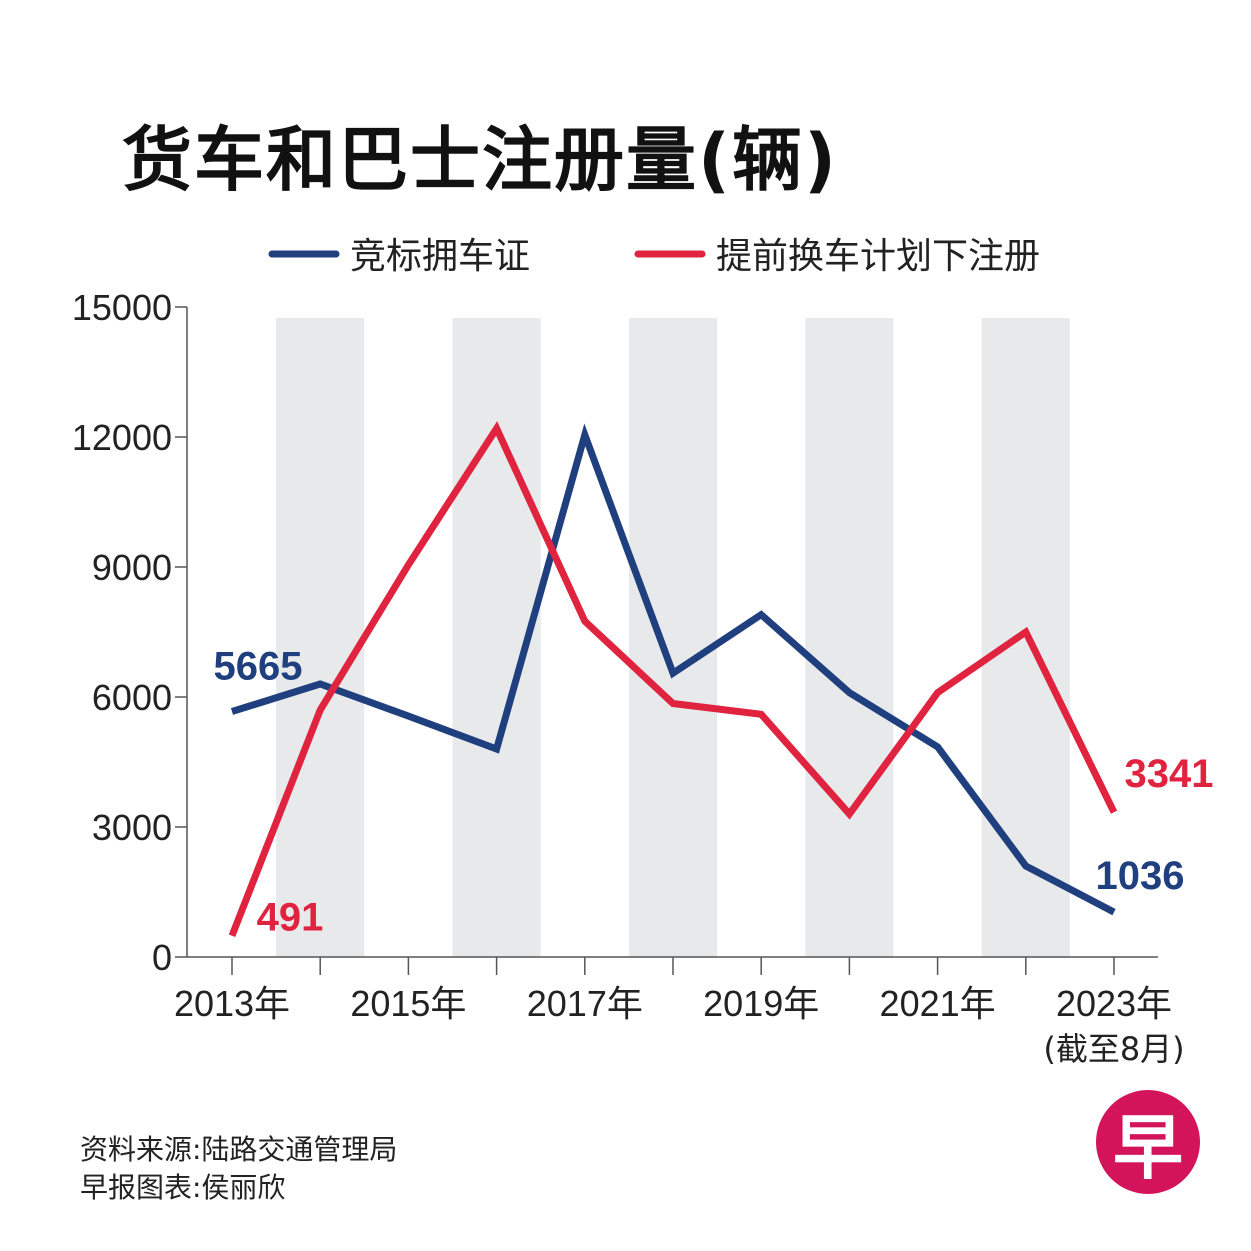 The image size is (1251, 1251). I want to click on legend-label: 提前换车计划下注册, so click(878, 256).